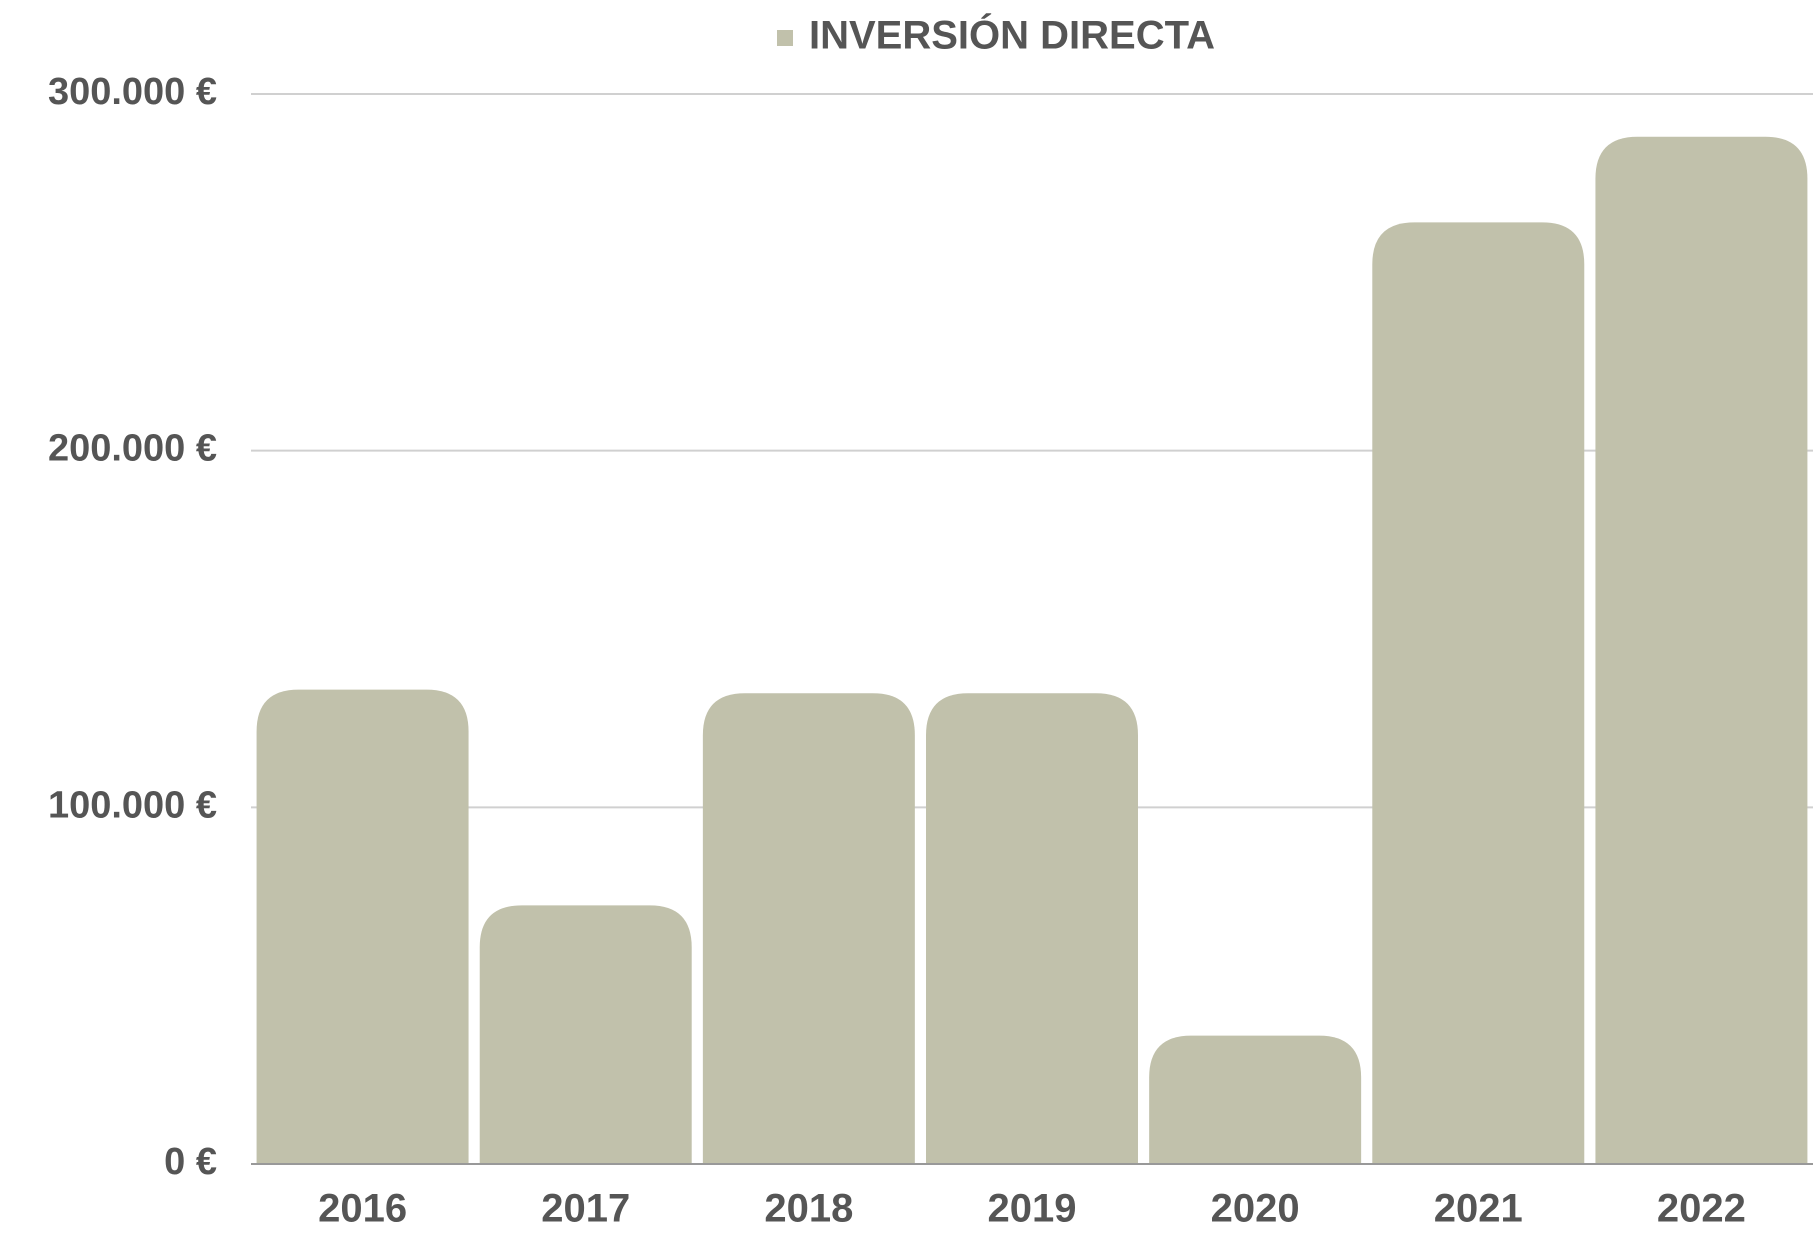 This screenshot has height=1234, width=1813. What do you see at coordinates (132, 805) in the screenshot?
I see `y-tick-label: 100.000 €` at bounding box center [132, 805].